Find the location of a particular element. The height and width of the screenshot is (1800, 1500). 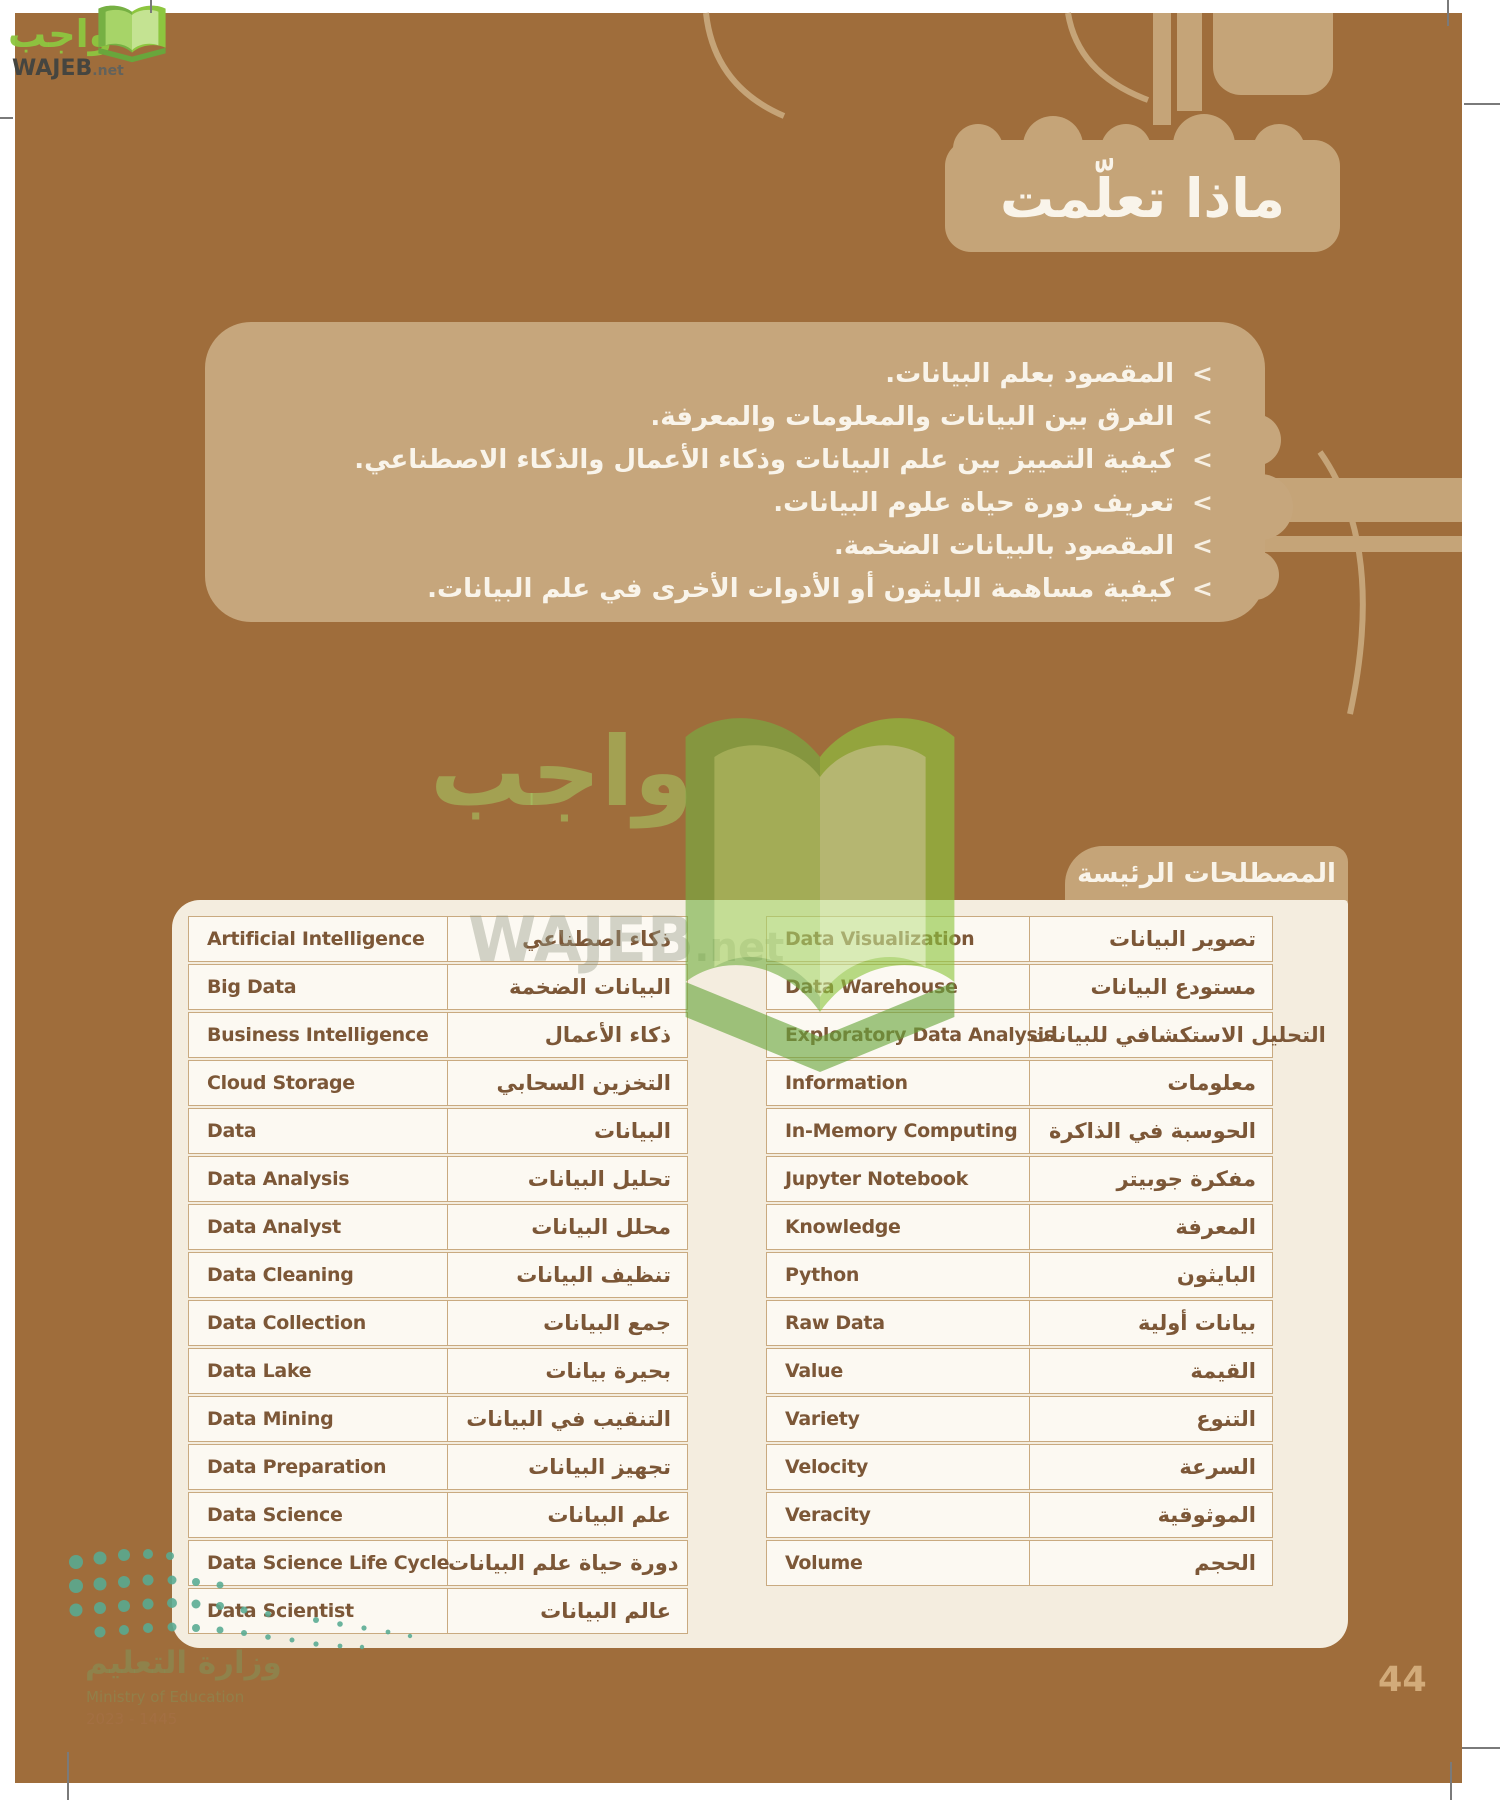

table-row: Cloud Storage التخزين السحابي is located at coordinates (438, 1083).